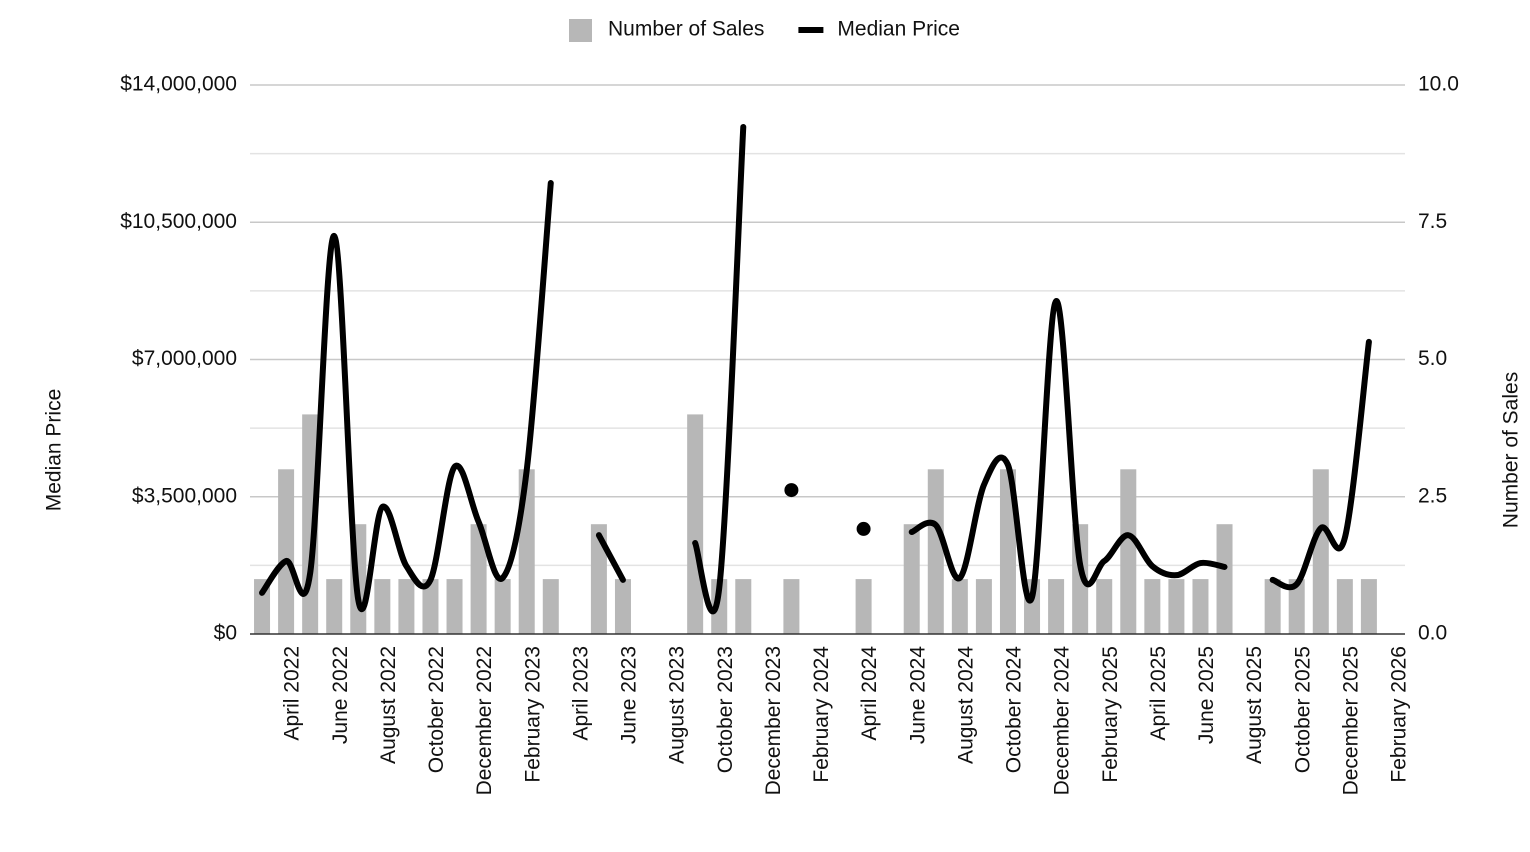 This screenshot has width=1530, height=852. What do you see at coordinates (580, 693) in the screenshot?
I see `x-tick-label: April 2023` at bounding box center [580, 693].